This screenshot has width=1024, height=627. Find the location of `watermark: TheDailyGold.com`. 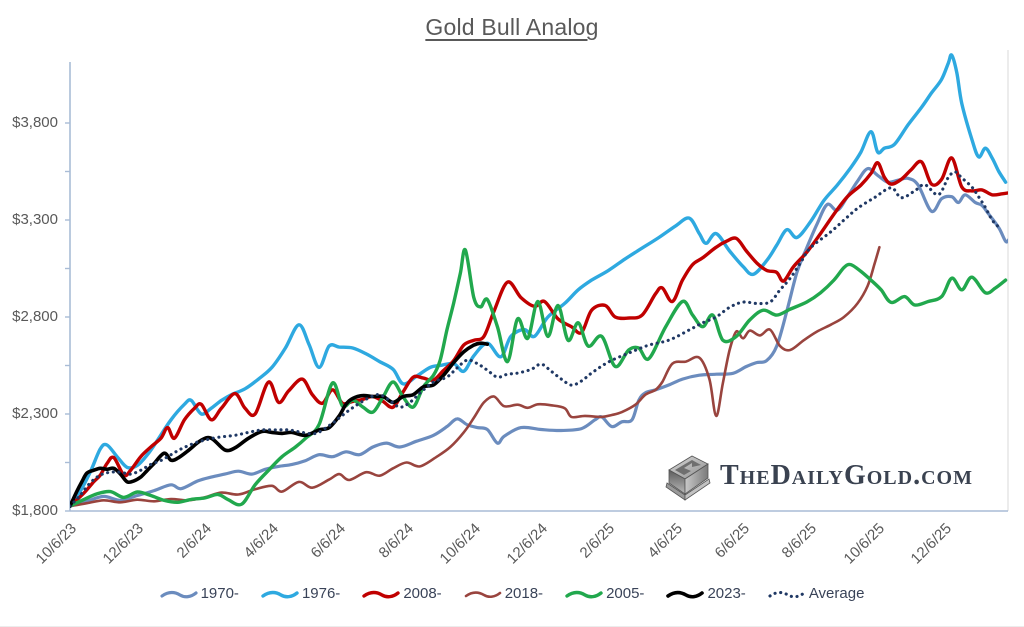

watermark: TheDailyGold.com is located at coordinates (818, 476).